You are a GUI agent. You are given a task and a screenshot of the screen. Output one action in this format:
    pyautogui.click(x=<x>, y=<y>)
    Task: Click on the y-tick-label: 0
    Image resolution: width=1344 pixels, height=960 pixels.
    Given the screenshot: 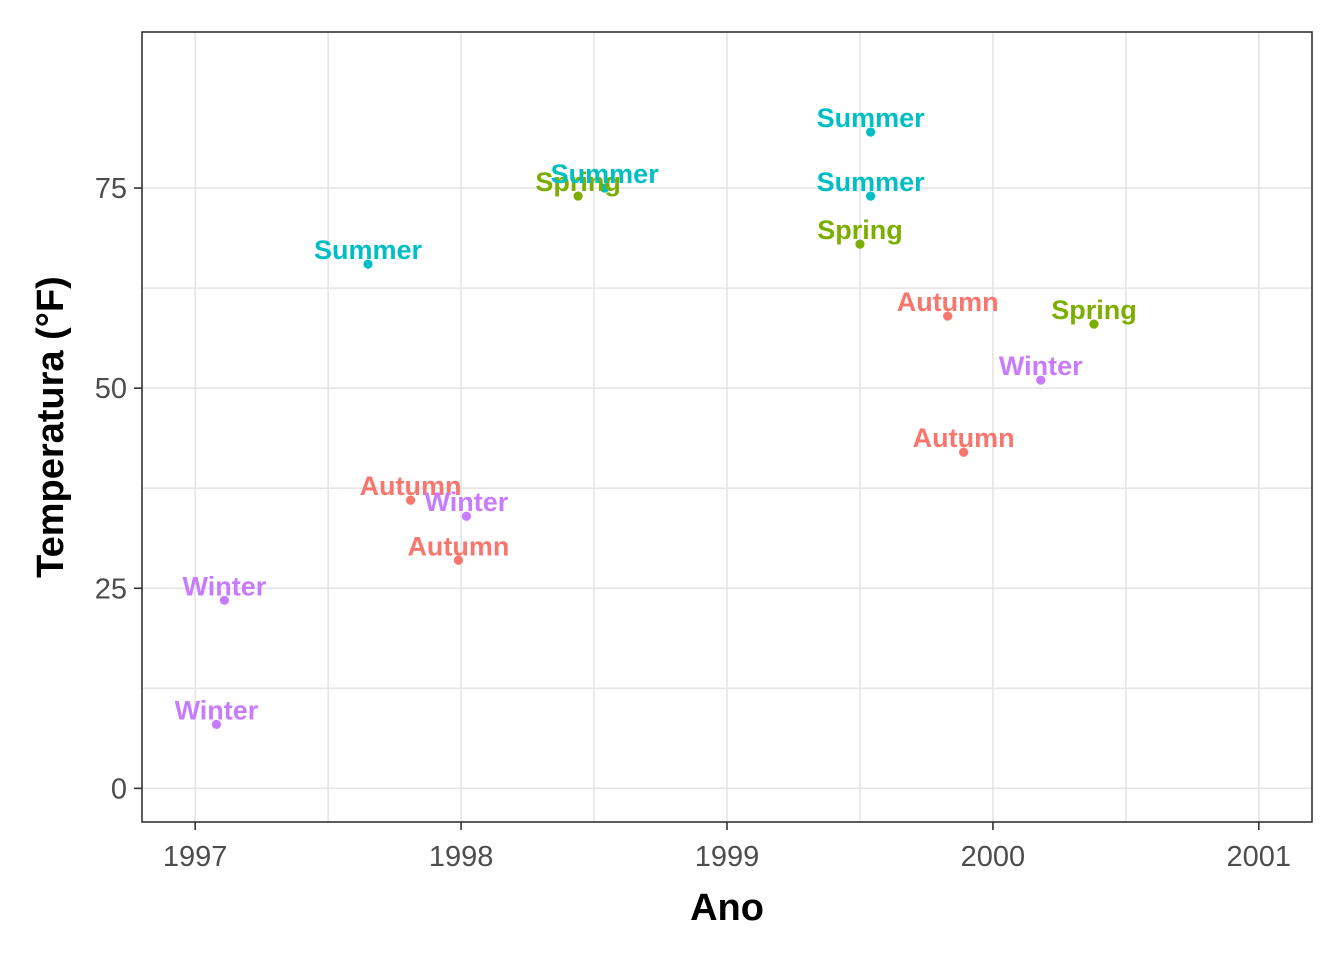 What is the action you would take?
    pyautogui.click(x=119, y=789)
    